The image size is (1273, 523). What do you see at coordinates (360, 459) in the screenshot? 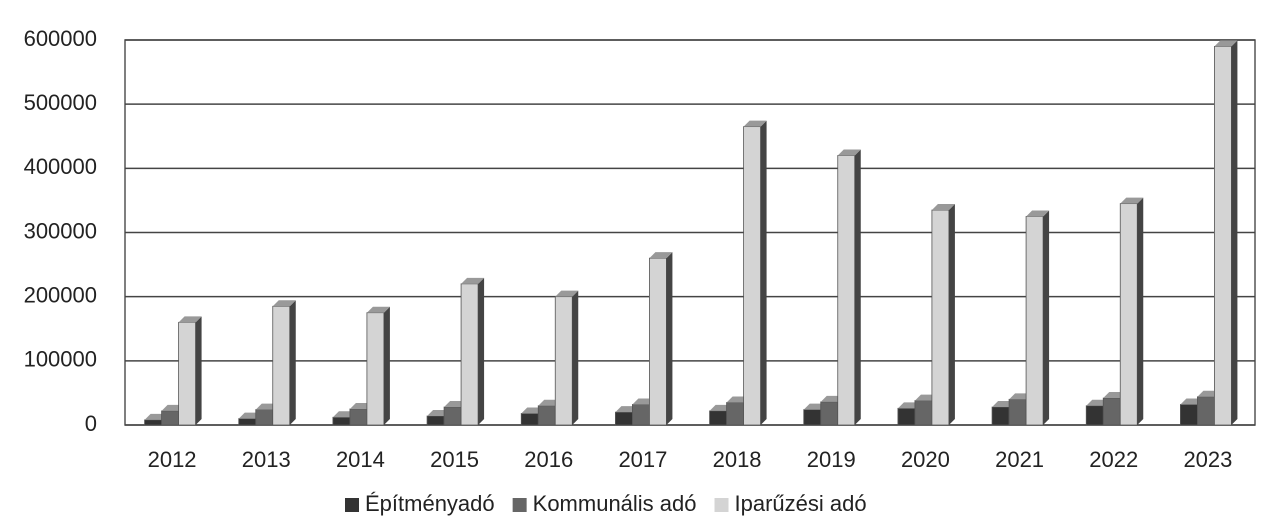
I see `x-tick-label: 2014` at bounding box center [360, 459].